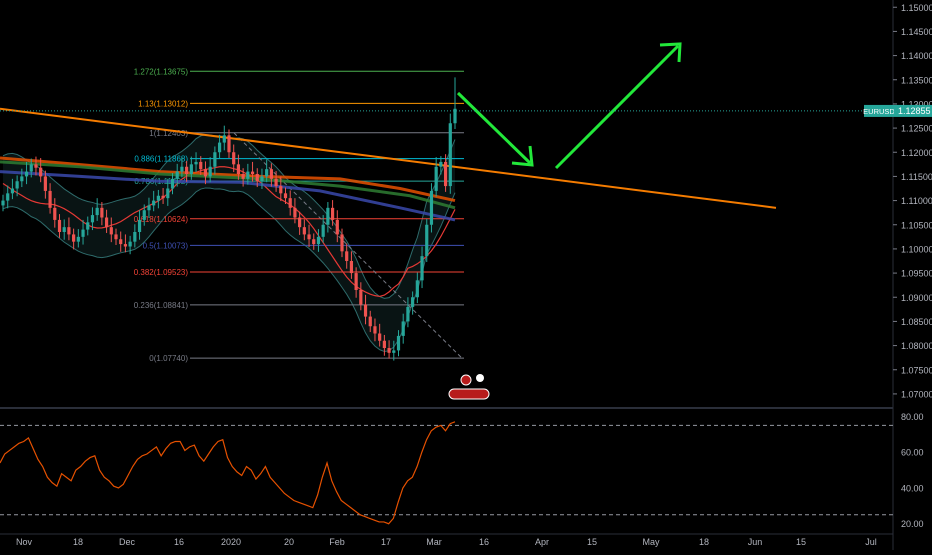 This screenshot has height=555, width=932. What do you see at coordinates (912, 524) in the screenshot?
I see `rsi-tick-label: 20.00` at bounding box center [912, 524].